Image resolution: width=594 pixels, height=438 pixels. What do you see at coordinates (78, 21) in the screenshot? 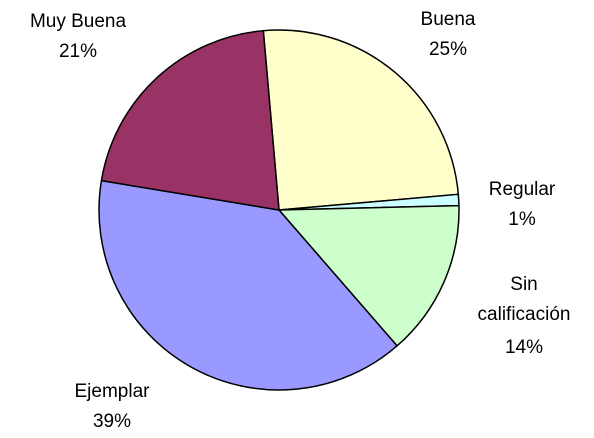
I see `slice-label: Muy Buena` at bounding box center [78, 21].